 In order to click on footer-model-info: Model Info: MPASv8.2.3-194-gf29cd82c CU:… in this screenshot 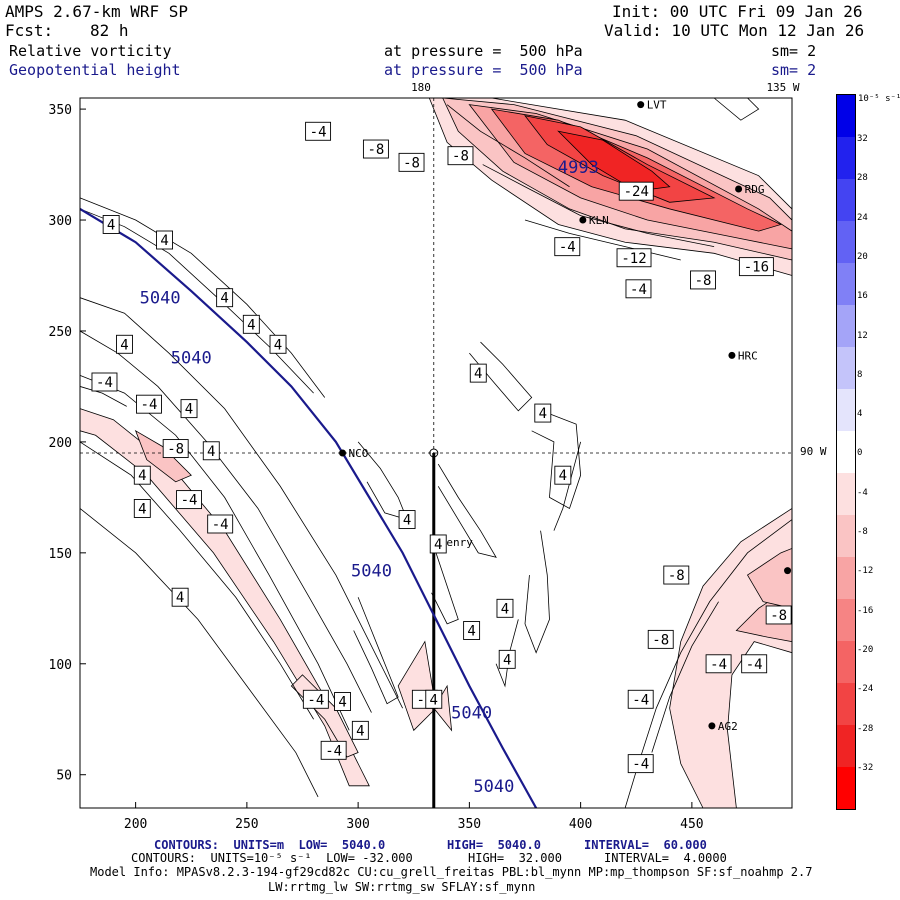, I will do `click(451, 872)`.